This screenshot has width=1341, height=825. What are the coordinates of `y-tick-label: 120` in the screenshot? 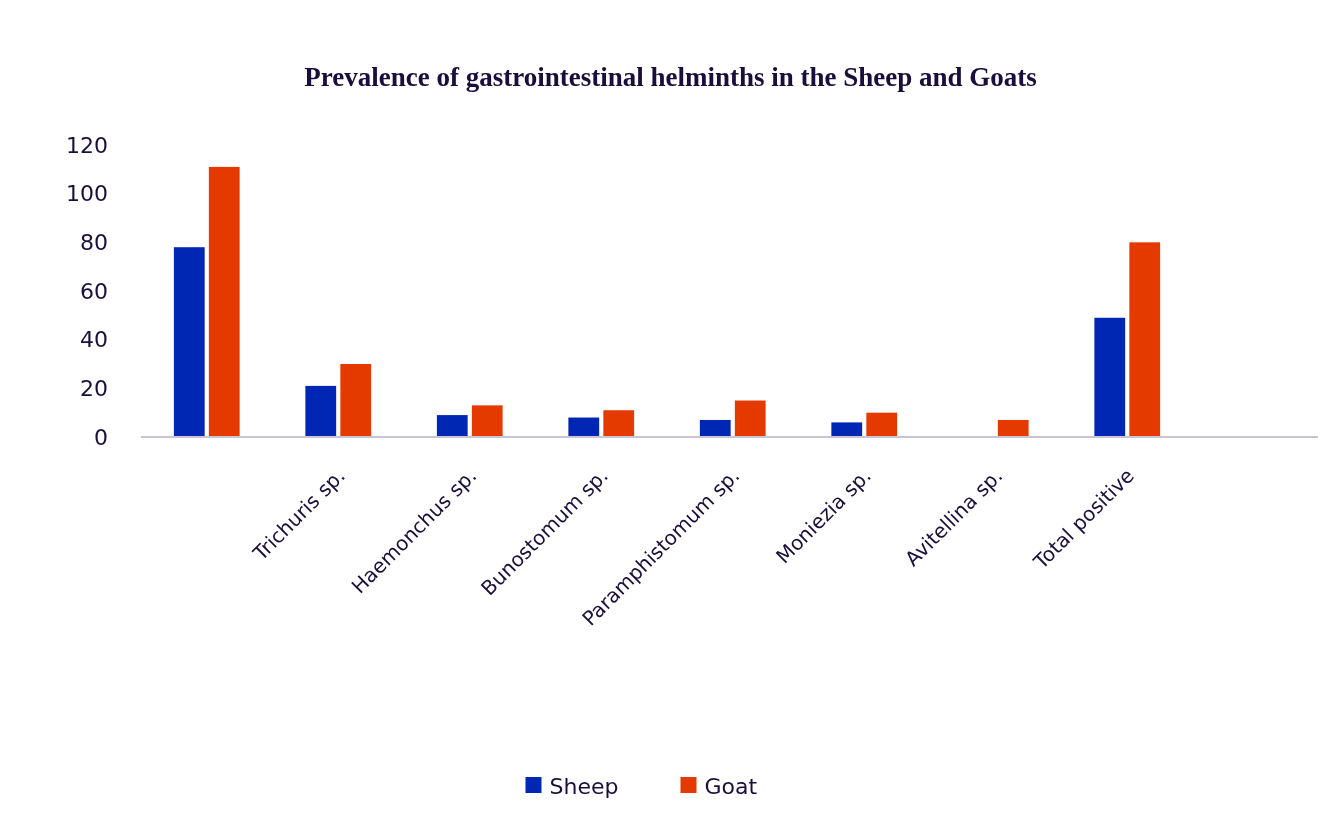 It's located at (87, 145).